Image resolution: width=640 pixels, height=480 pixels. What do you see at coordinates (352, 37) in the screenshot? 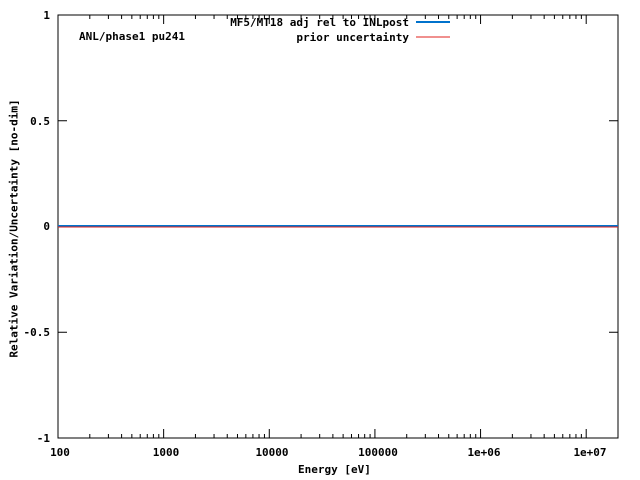
I see `legend-label-prior: prior uncertainty` at bounding box center [352, 37].